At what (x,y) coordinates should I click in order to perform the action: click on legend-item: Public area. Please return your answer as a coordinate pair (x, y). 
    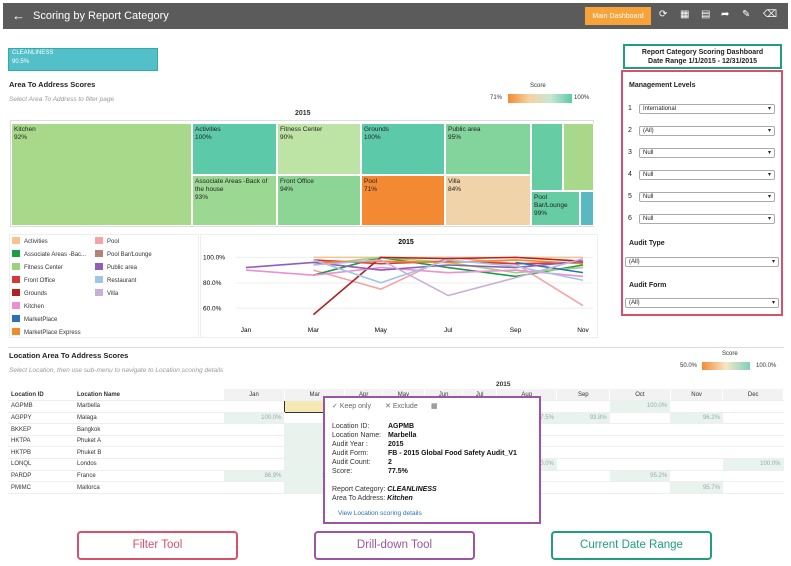
    Looking at the image, I should click on (116, 267).